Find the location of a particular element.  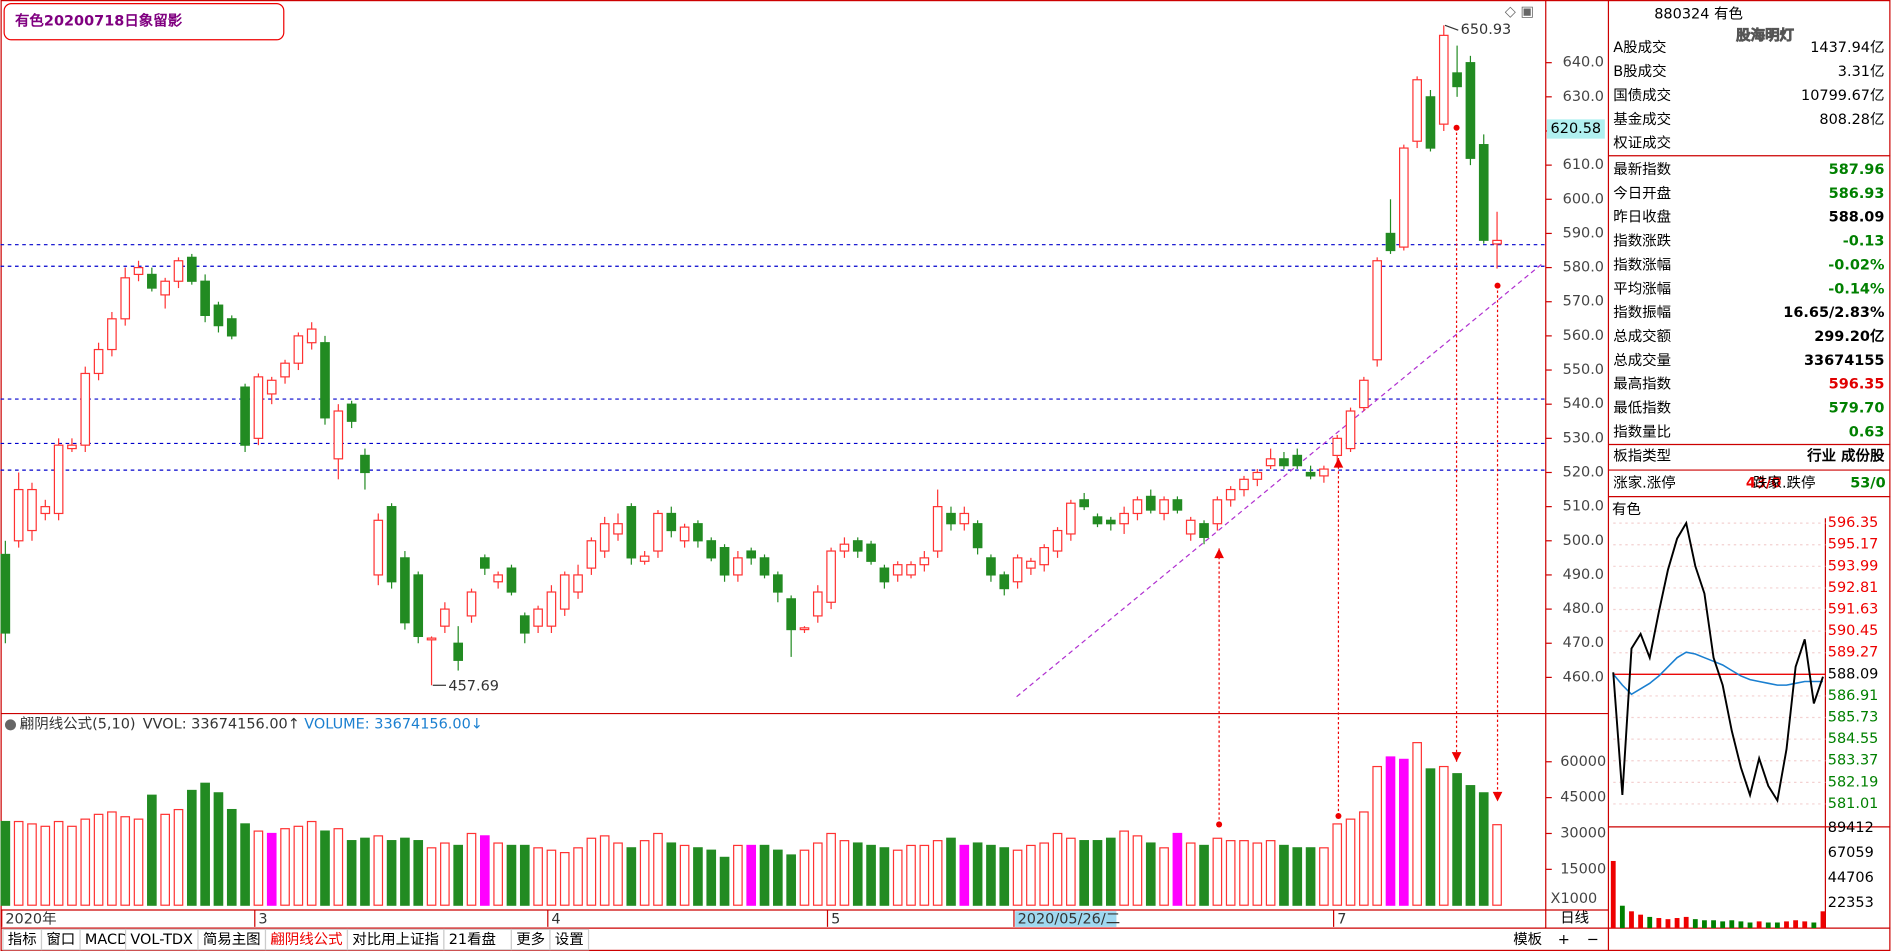

y-tick-label: 550.0 is located at coordinates (1583, 370).